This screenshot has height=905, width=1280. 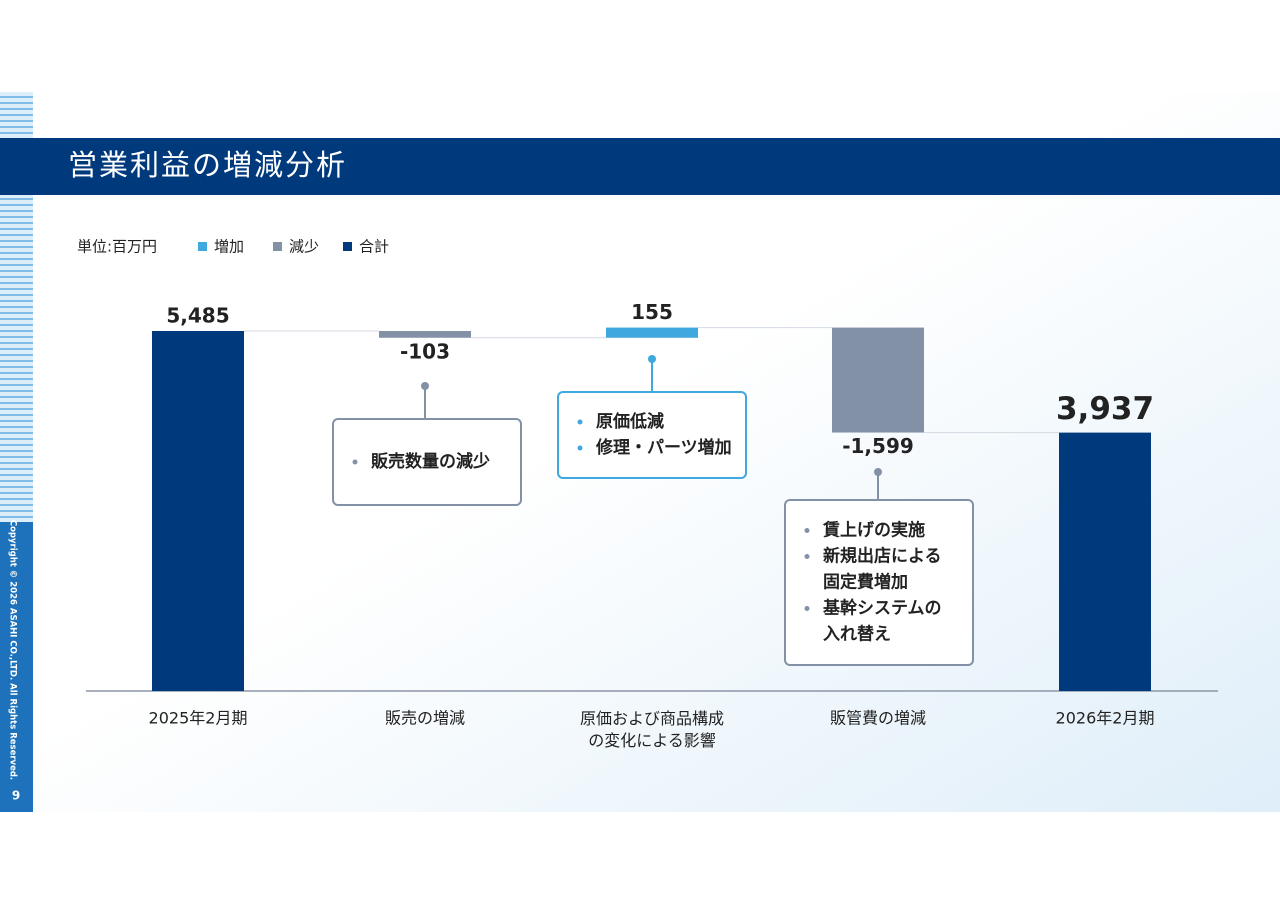 I want to click on callout-text: 基幹システムの入れ替え, so click(x=882, y=621).